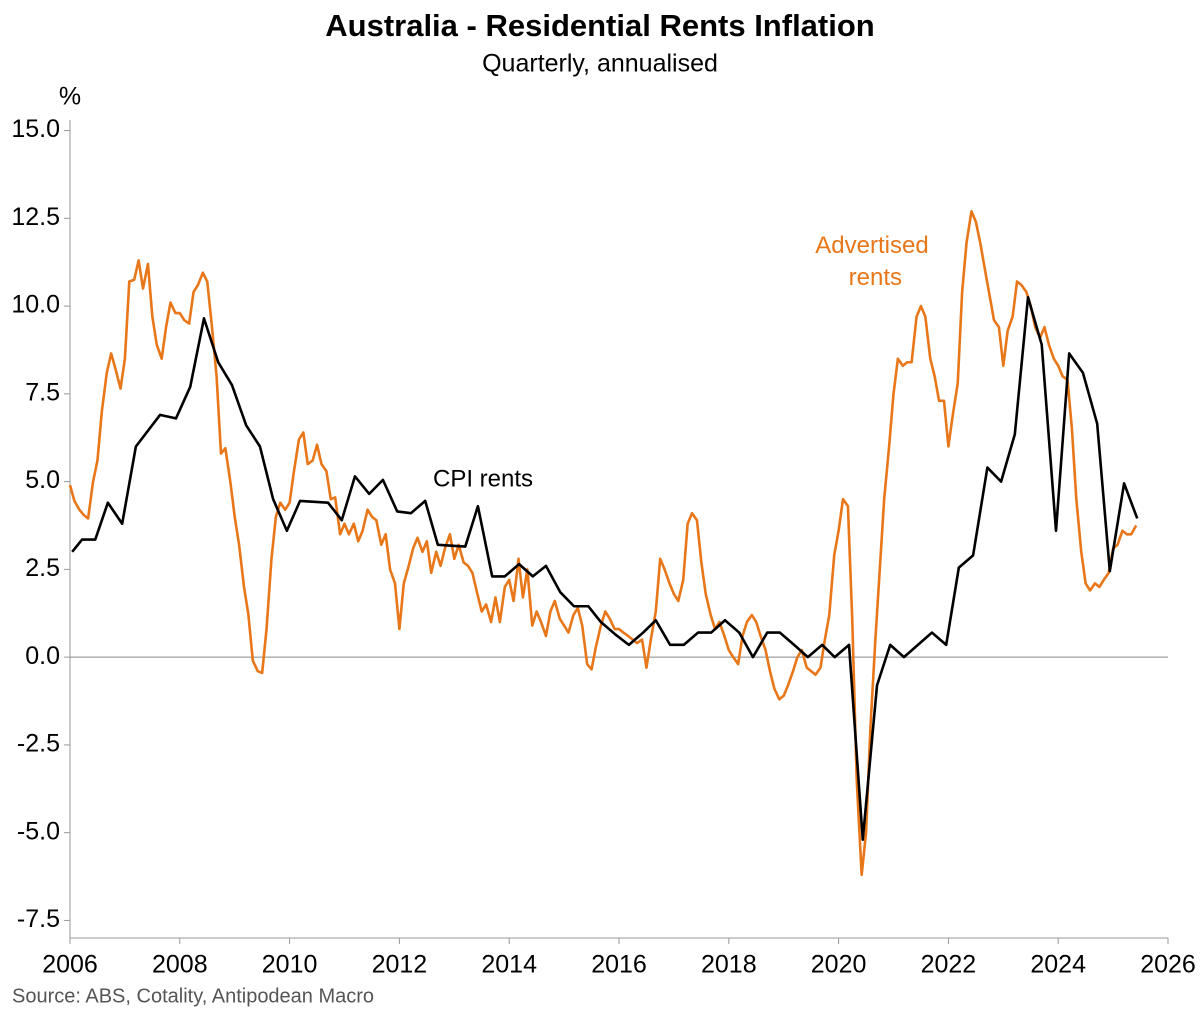  I want to click on y-tick-label: 12.5, so click(35, 217).